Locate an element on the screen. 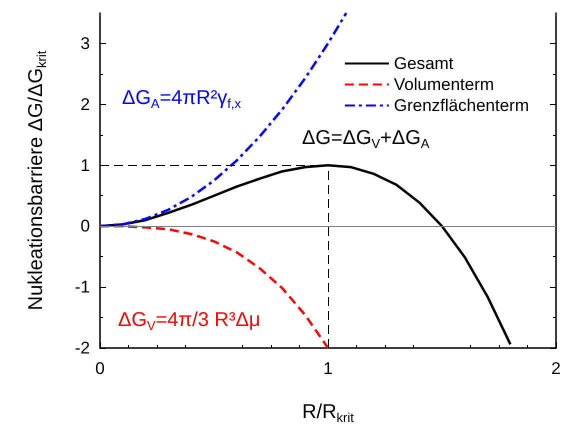 The image size is (572, 437). y-tick-label: 2 is located at coordinates (85, 104).